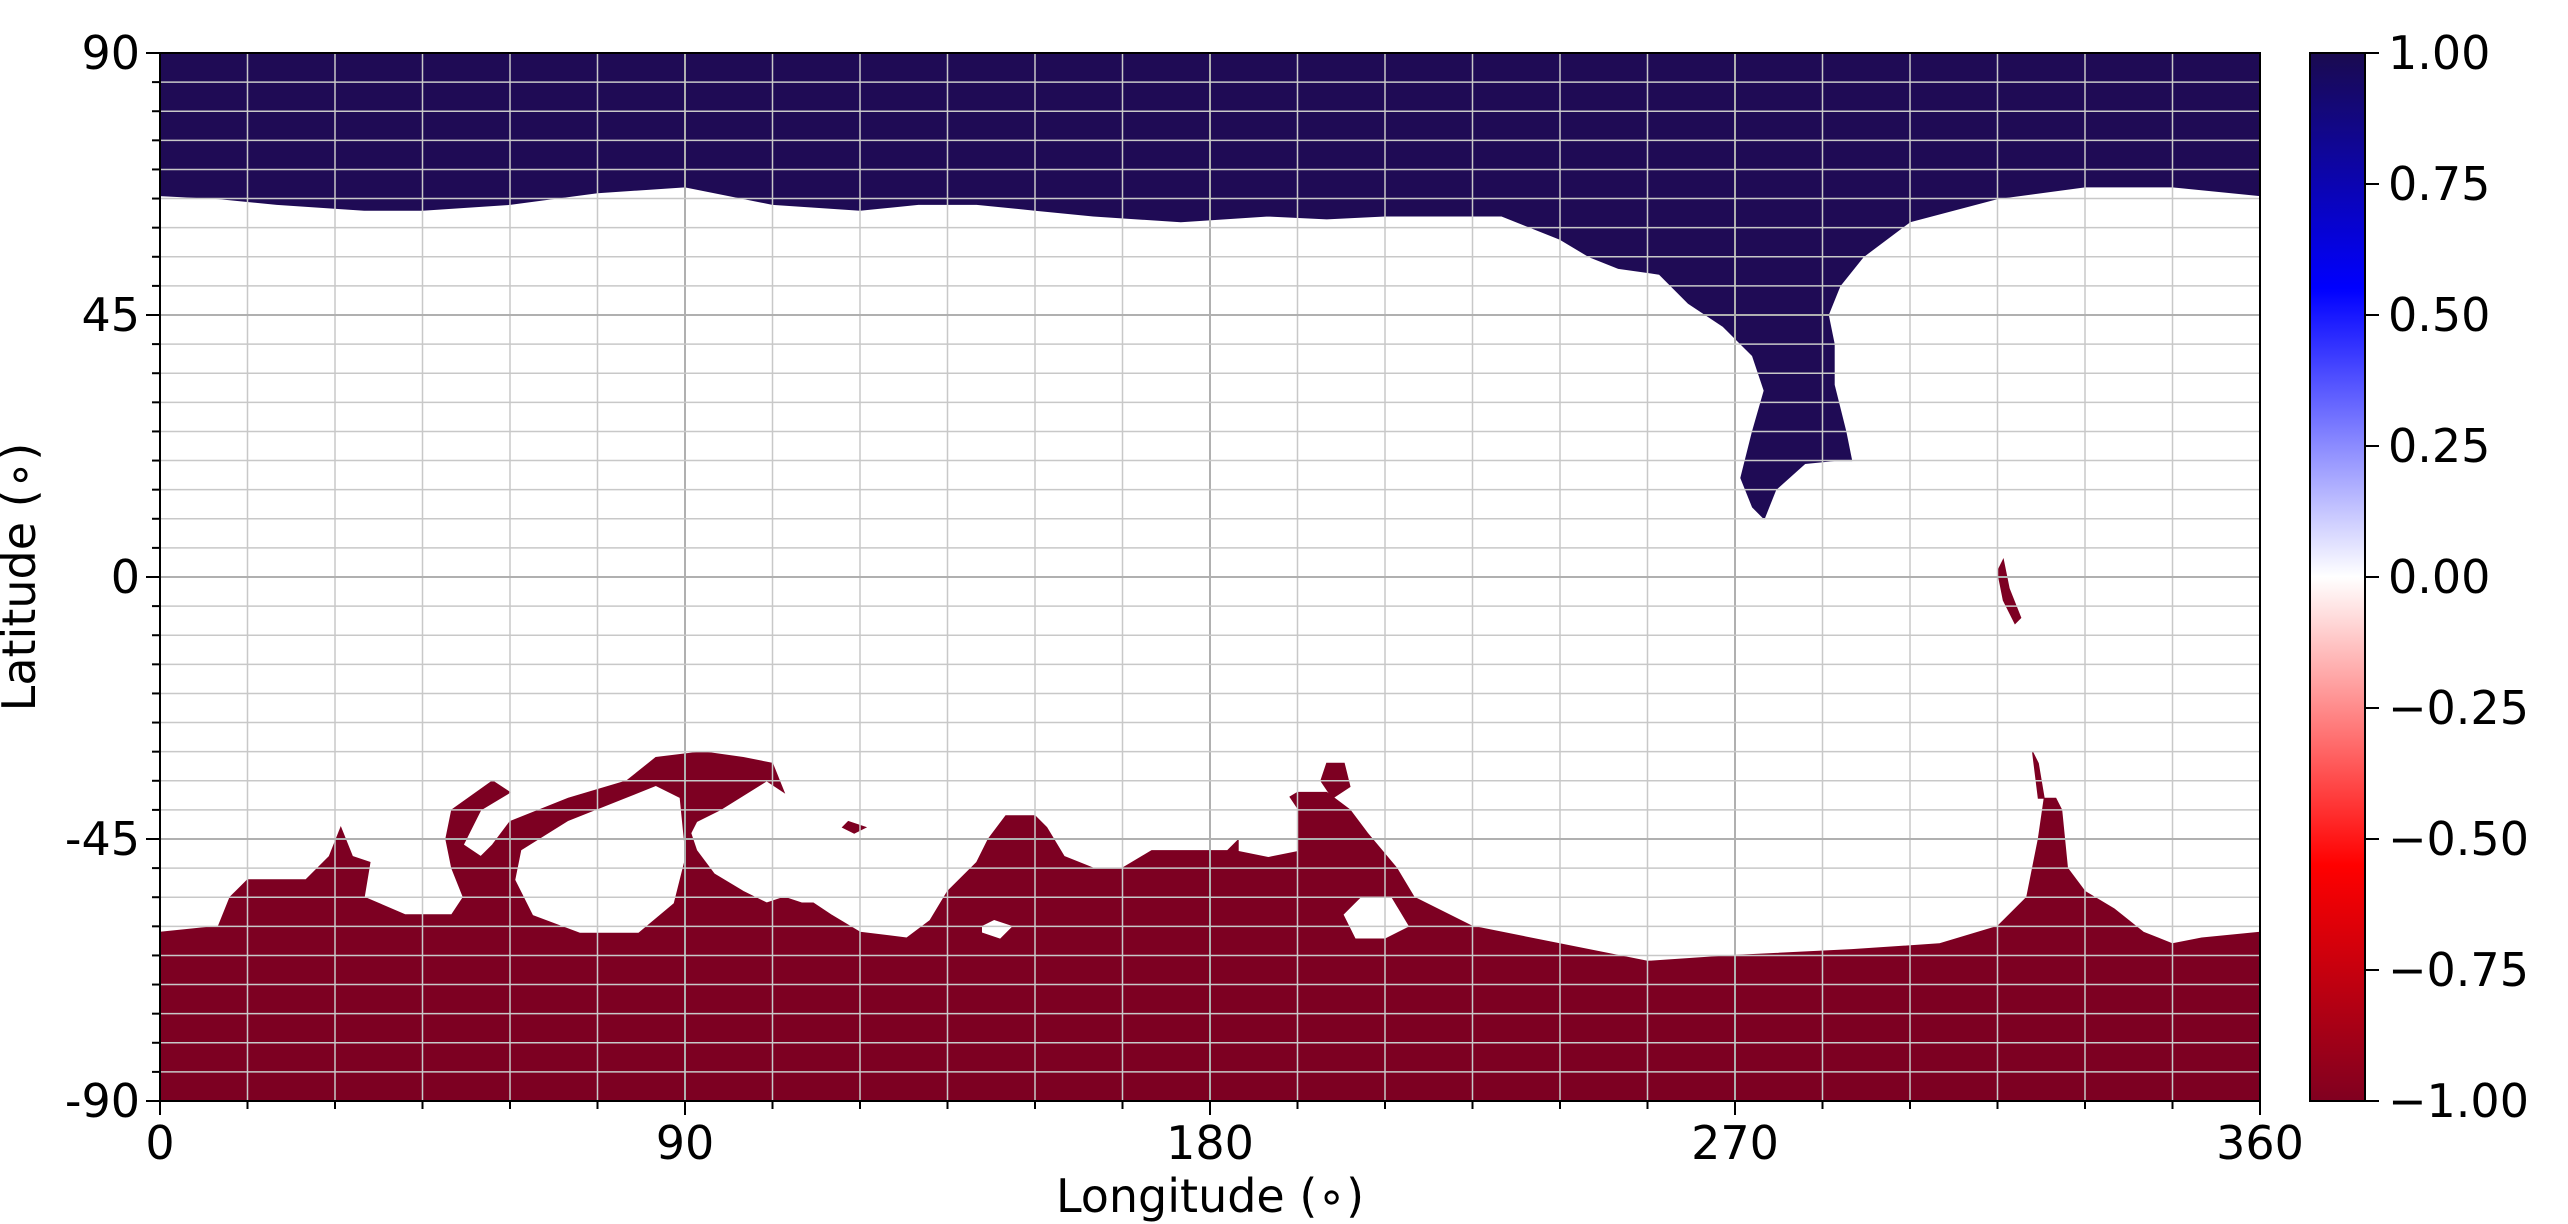 The width and height of the screenshot is (2568, 1224). Describe the element at coordinates (2458, 970) in the screenshot. I see `colorbar-tick-label: −0.75` at that location.